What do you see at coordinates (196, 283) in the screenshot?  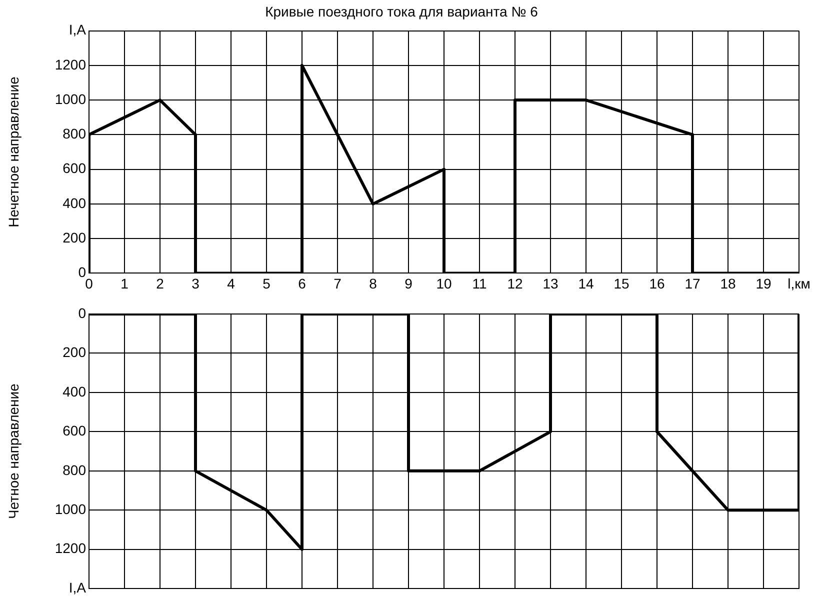 I see `x-tick-label: 3` at bounding box center [196, 283].